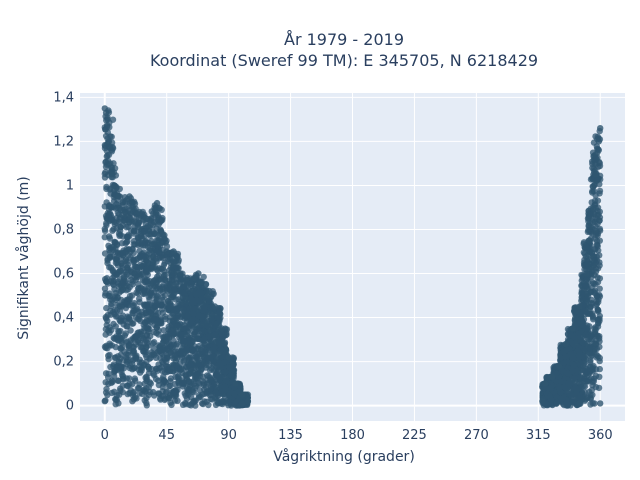 The image size is (640, 480). What do you see at coordinates (63, 318) in the screenshot?
I see `y-tick-label: 0,4` at bounding box center [63, 318].